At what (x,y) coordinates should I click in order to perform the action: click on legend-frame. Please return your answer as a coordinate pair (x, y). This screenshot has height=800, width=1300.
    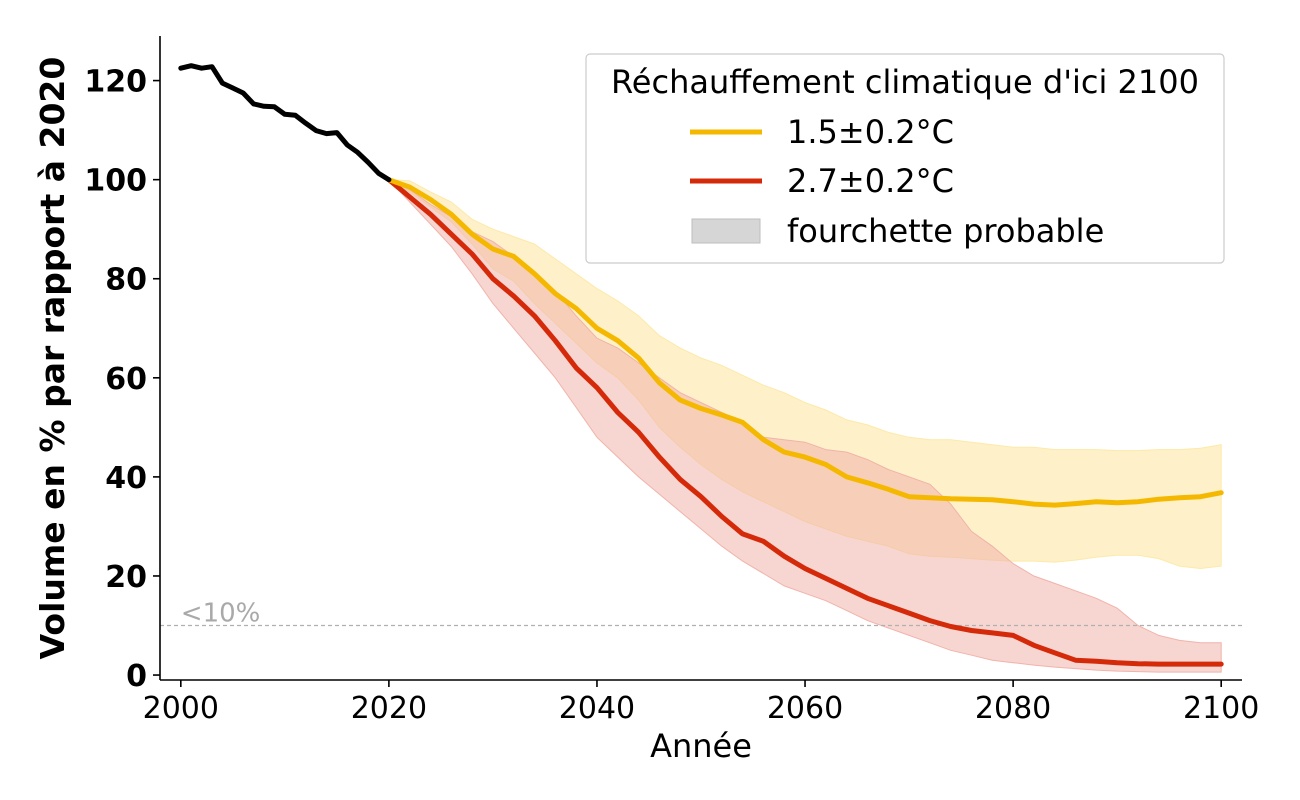
    Looking at the image, I should click on (905, 158).